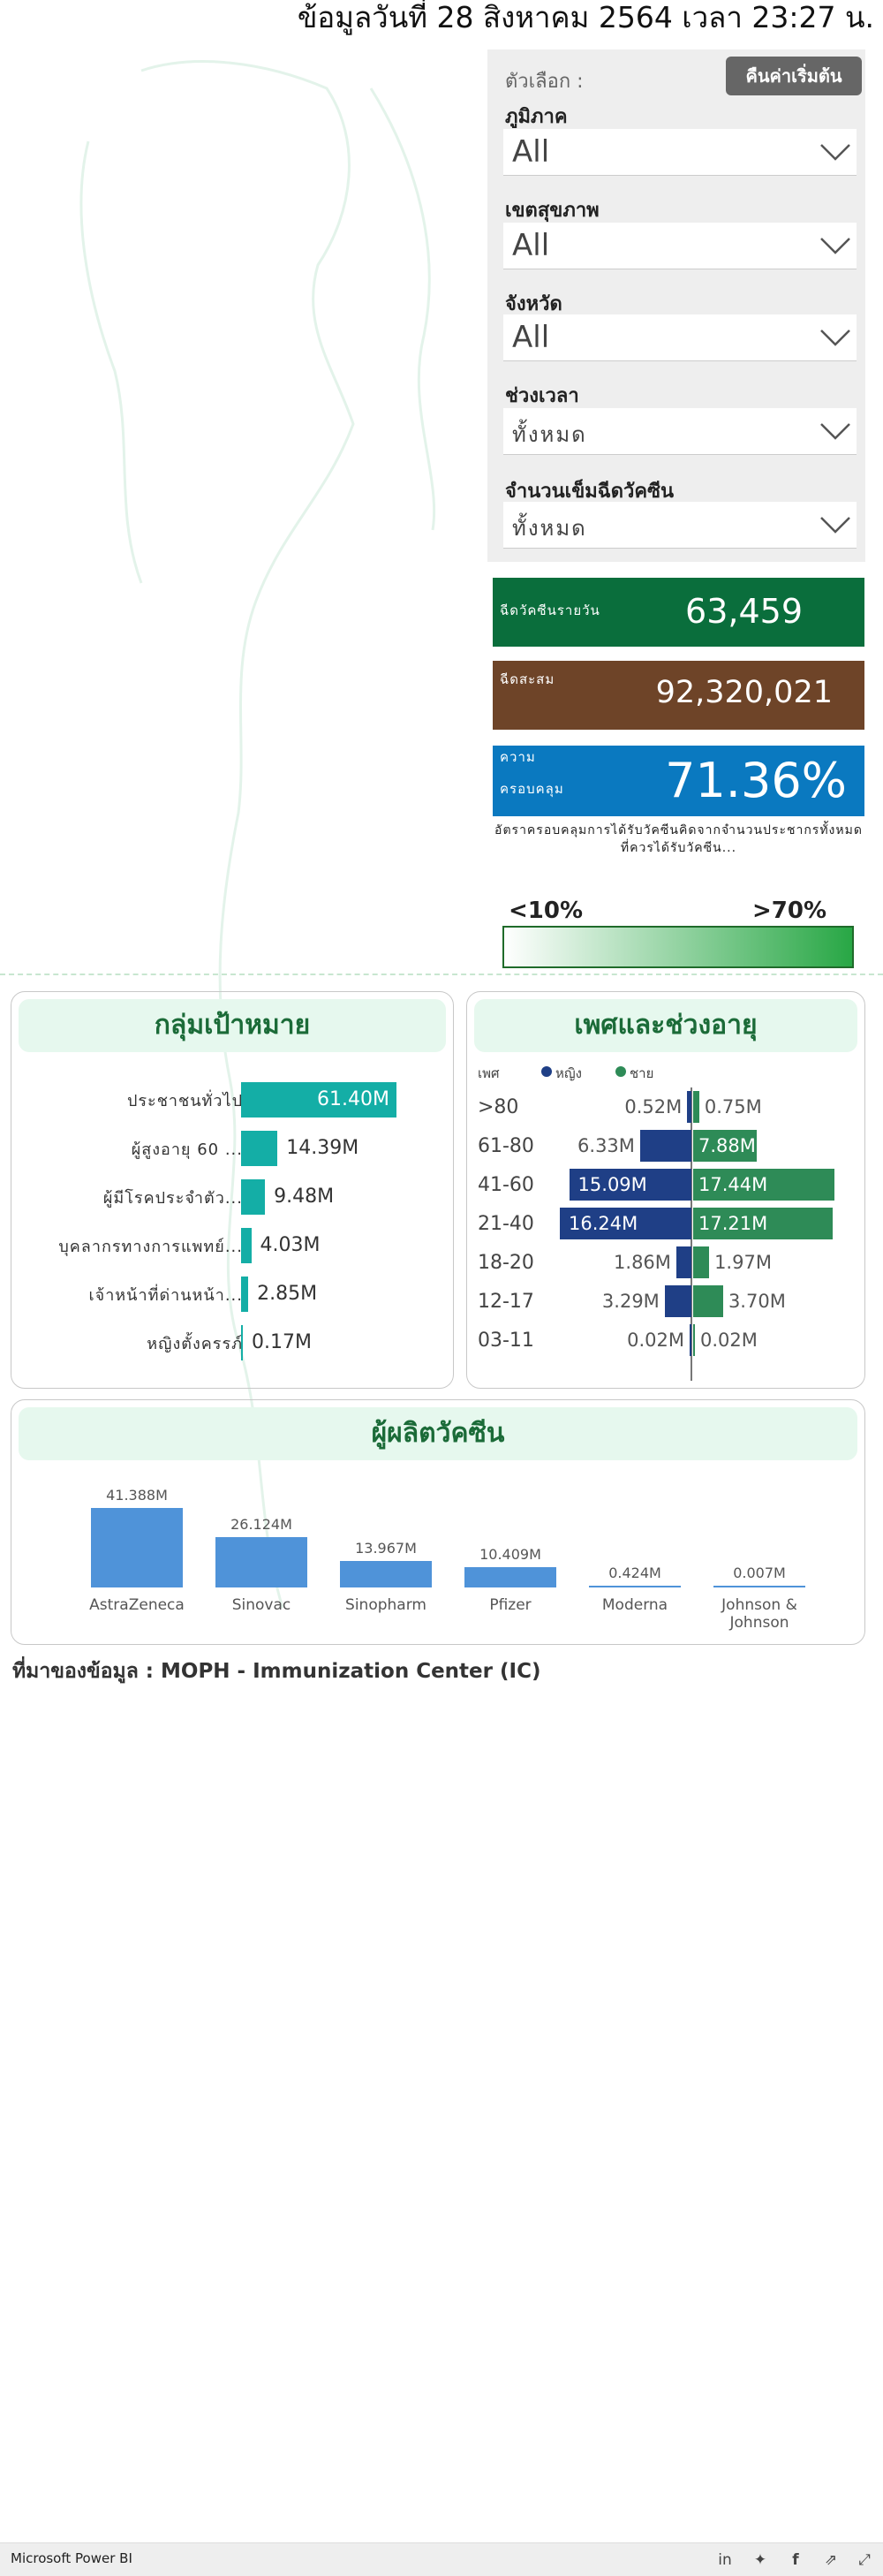  Describe the element at coordinates (831, 2560) in the screenshot. I see `share-icon: ⇗` at that location.